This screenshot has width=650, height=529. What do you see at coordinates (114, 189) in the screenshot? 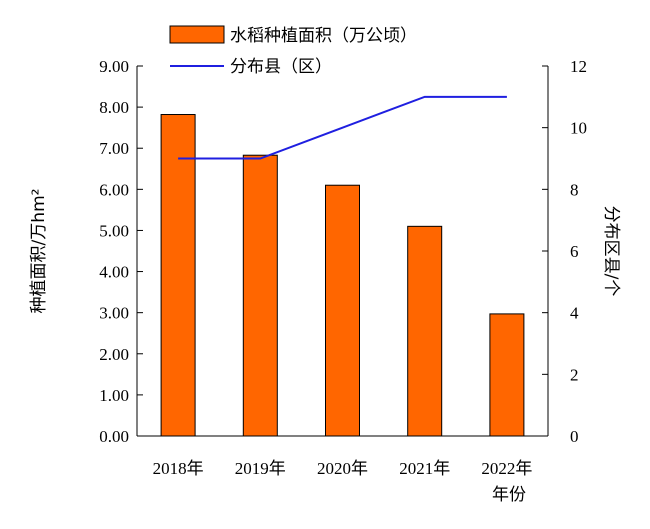
I see `left-tick-label: 6.00` at bounding box center [114, 189].